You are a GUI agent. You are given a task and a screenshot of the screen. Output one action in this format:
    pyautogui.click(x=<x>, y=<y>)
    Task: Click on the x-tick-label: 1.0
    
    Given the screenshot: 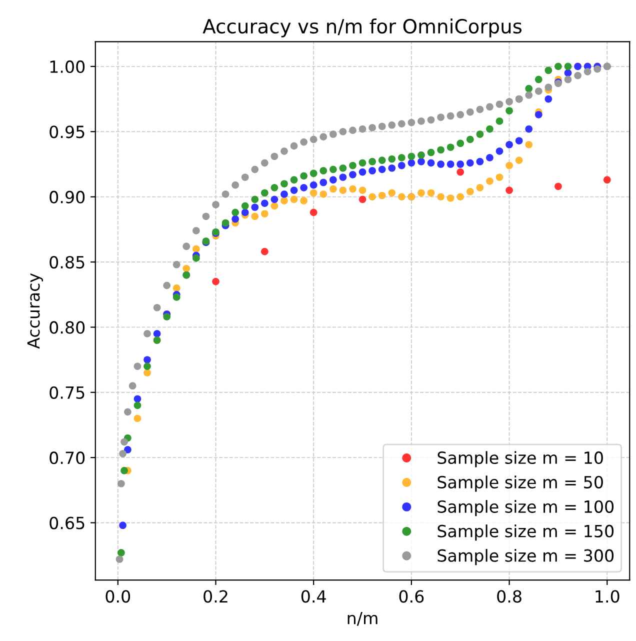 What is the action you would take?
    pyautogui.click(x=608, y=596)
    